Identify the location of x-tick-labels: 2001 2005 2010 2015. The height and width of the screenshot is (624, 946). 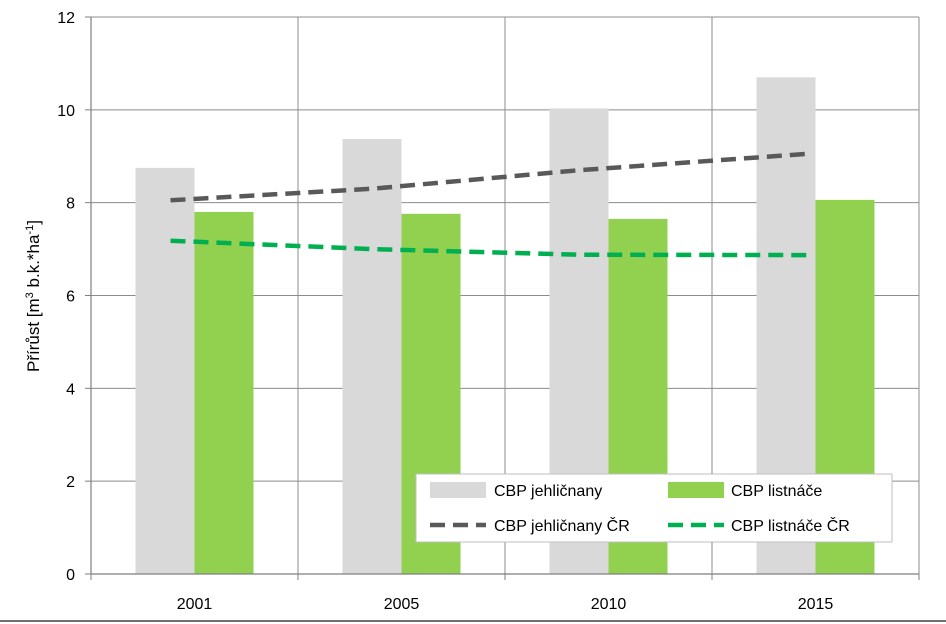
(505, 604).